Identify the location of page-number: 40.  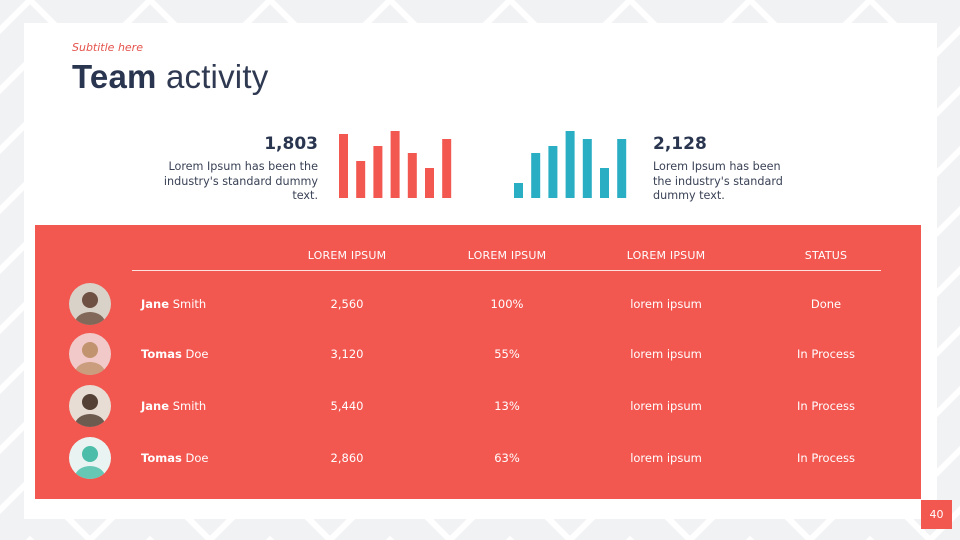
(936, 514).